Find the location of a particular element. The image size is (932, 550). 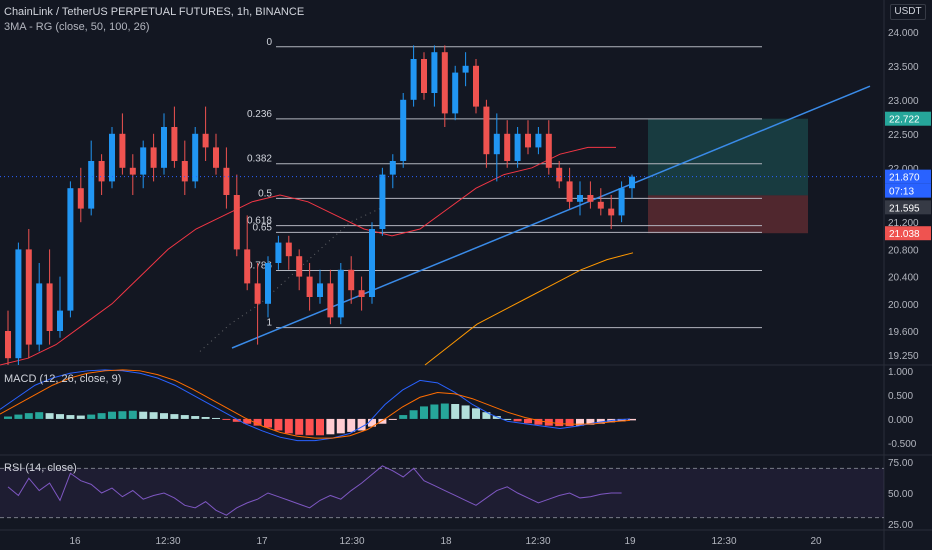

fib-level-label: 0.65 is located at coordinates (263, 227).